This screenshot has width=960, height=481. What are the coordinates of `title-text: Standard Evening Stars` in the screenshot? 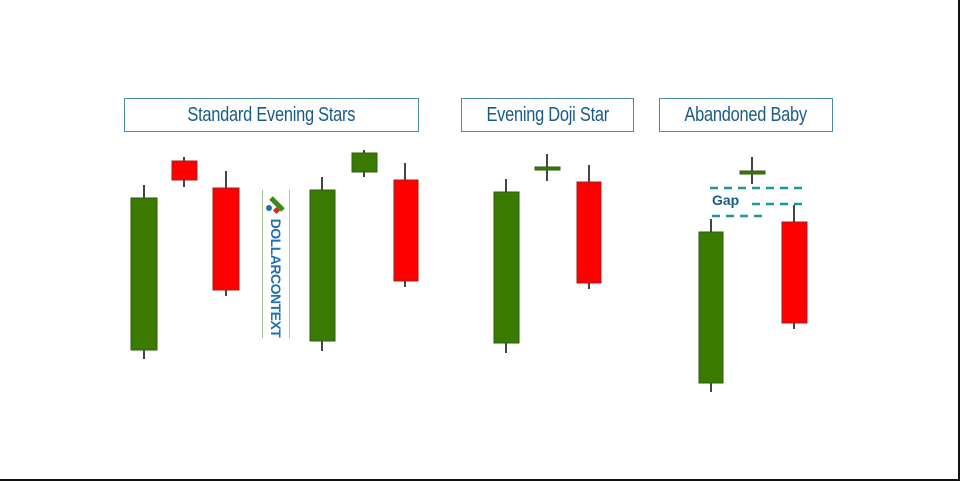 It's located at (271, 114).